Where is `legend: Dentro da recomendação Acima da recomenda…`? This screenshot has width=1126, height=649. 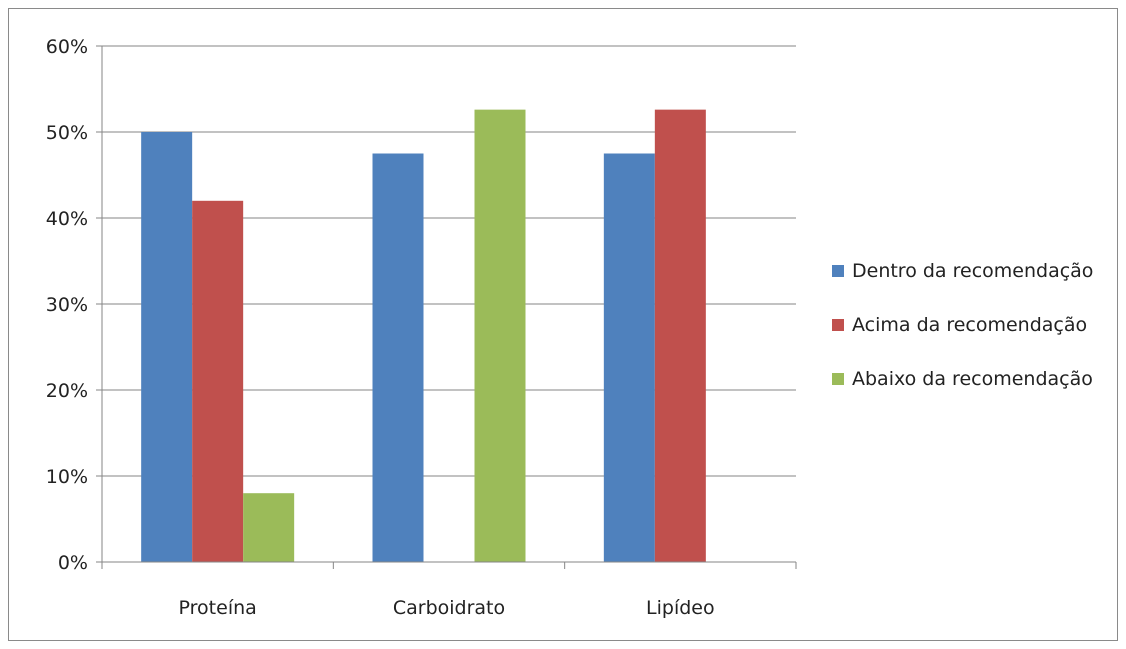 legend: Dentro da recomendação Acima da recomenda… is located at coordinates (962, 325).